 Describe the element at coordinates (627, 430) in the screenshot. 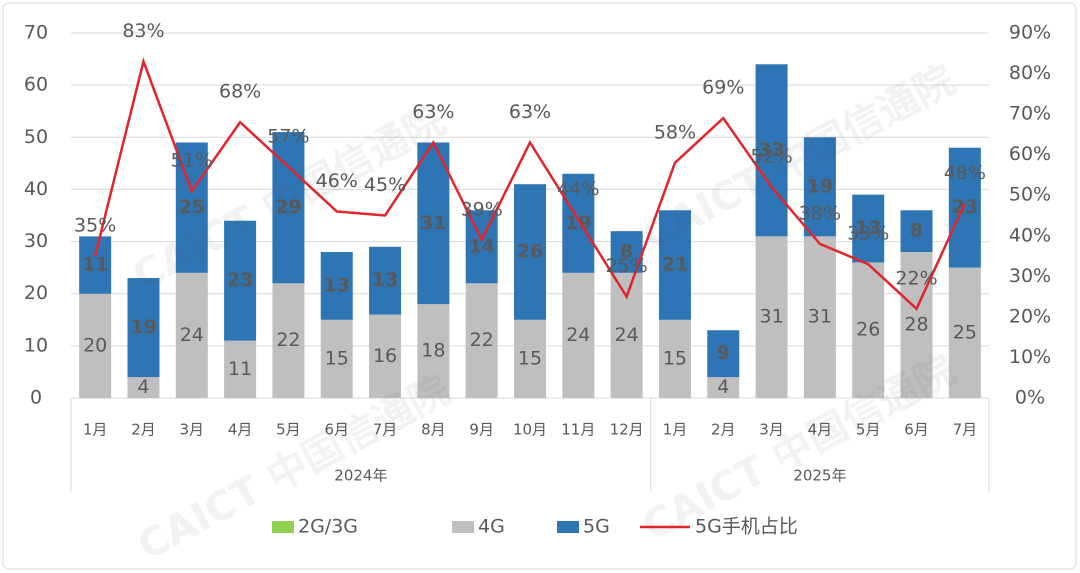

I see `x-tick-label: 12月` at that location.